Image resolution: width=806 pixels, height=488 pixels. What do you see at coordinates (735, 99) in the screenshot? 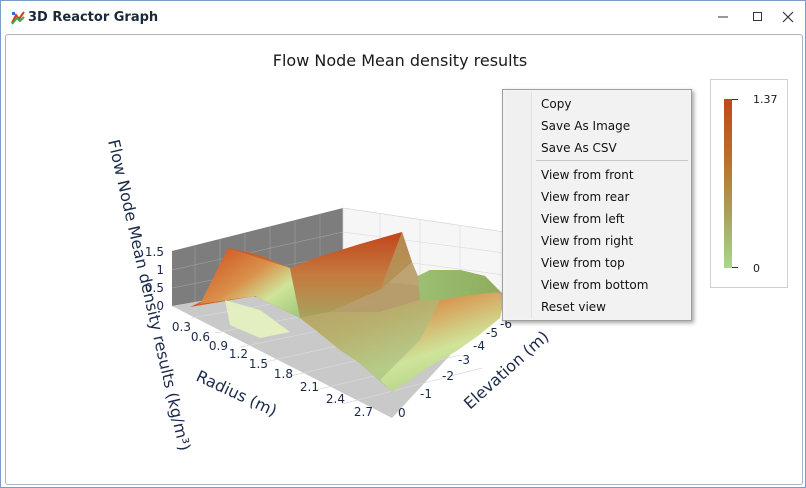
I see `legend-max-tick` at bounding box center [735, 99].